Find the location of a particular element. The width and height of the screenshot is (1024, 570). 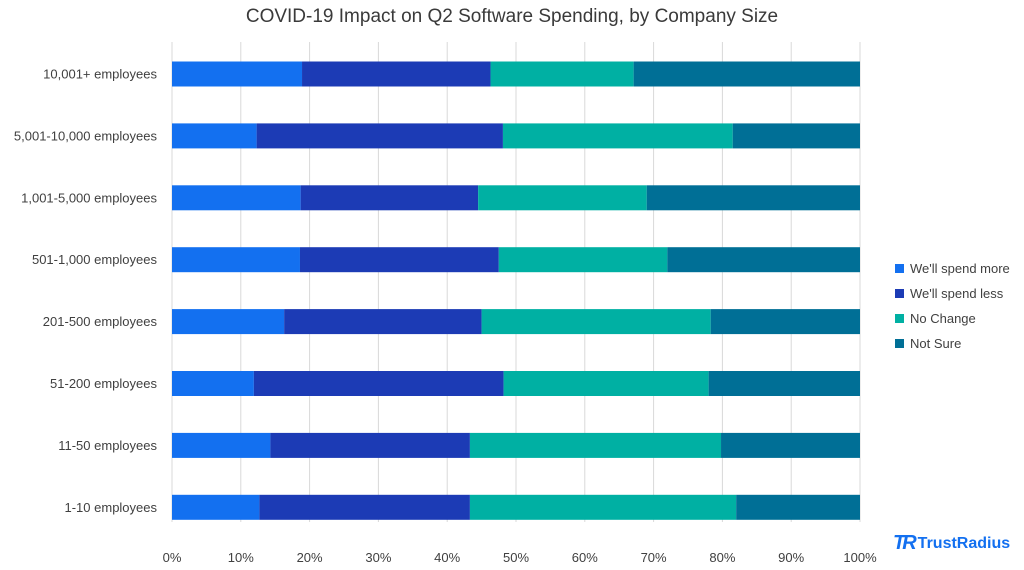

legend-item: Not Sure is located at coordinates (952, 343).